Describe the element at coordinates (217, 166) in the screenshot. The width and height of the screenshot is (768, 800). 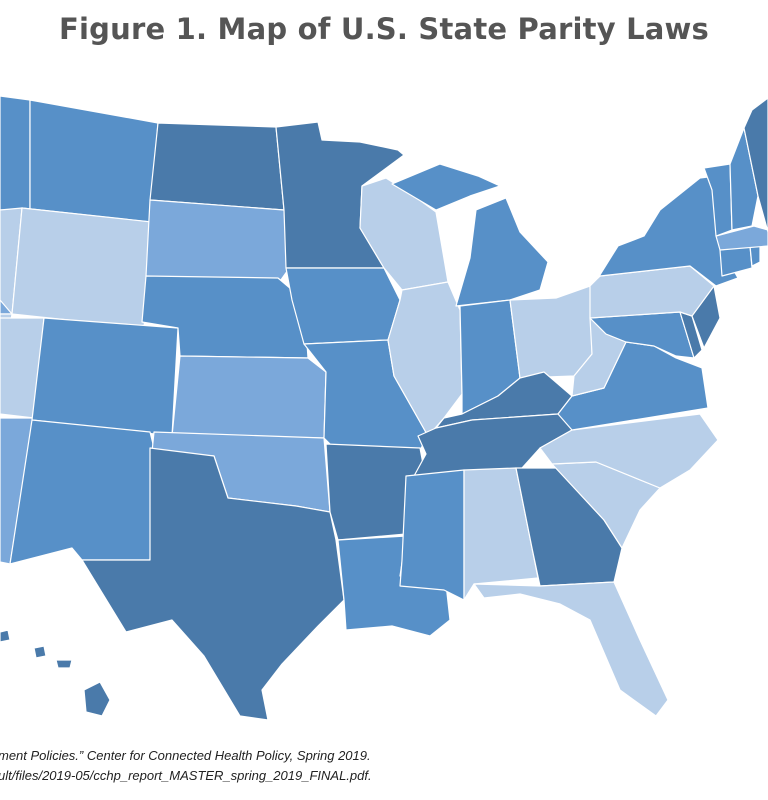
I see `state-nd` at that location.